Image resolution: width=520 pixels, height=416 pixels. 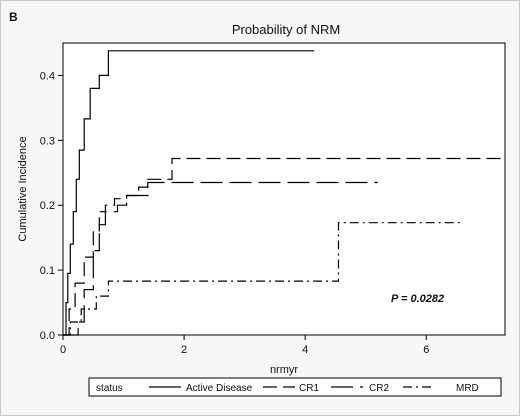 I want to click on y-axis: 0.0 0.1 0.2 0.3 0.4, so click(x=51, y=206).